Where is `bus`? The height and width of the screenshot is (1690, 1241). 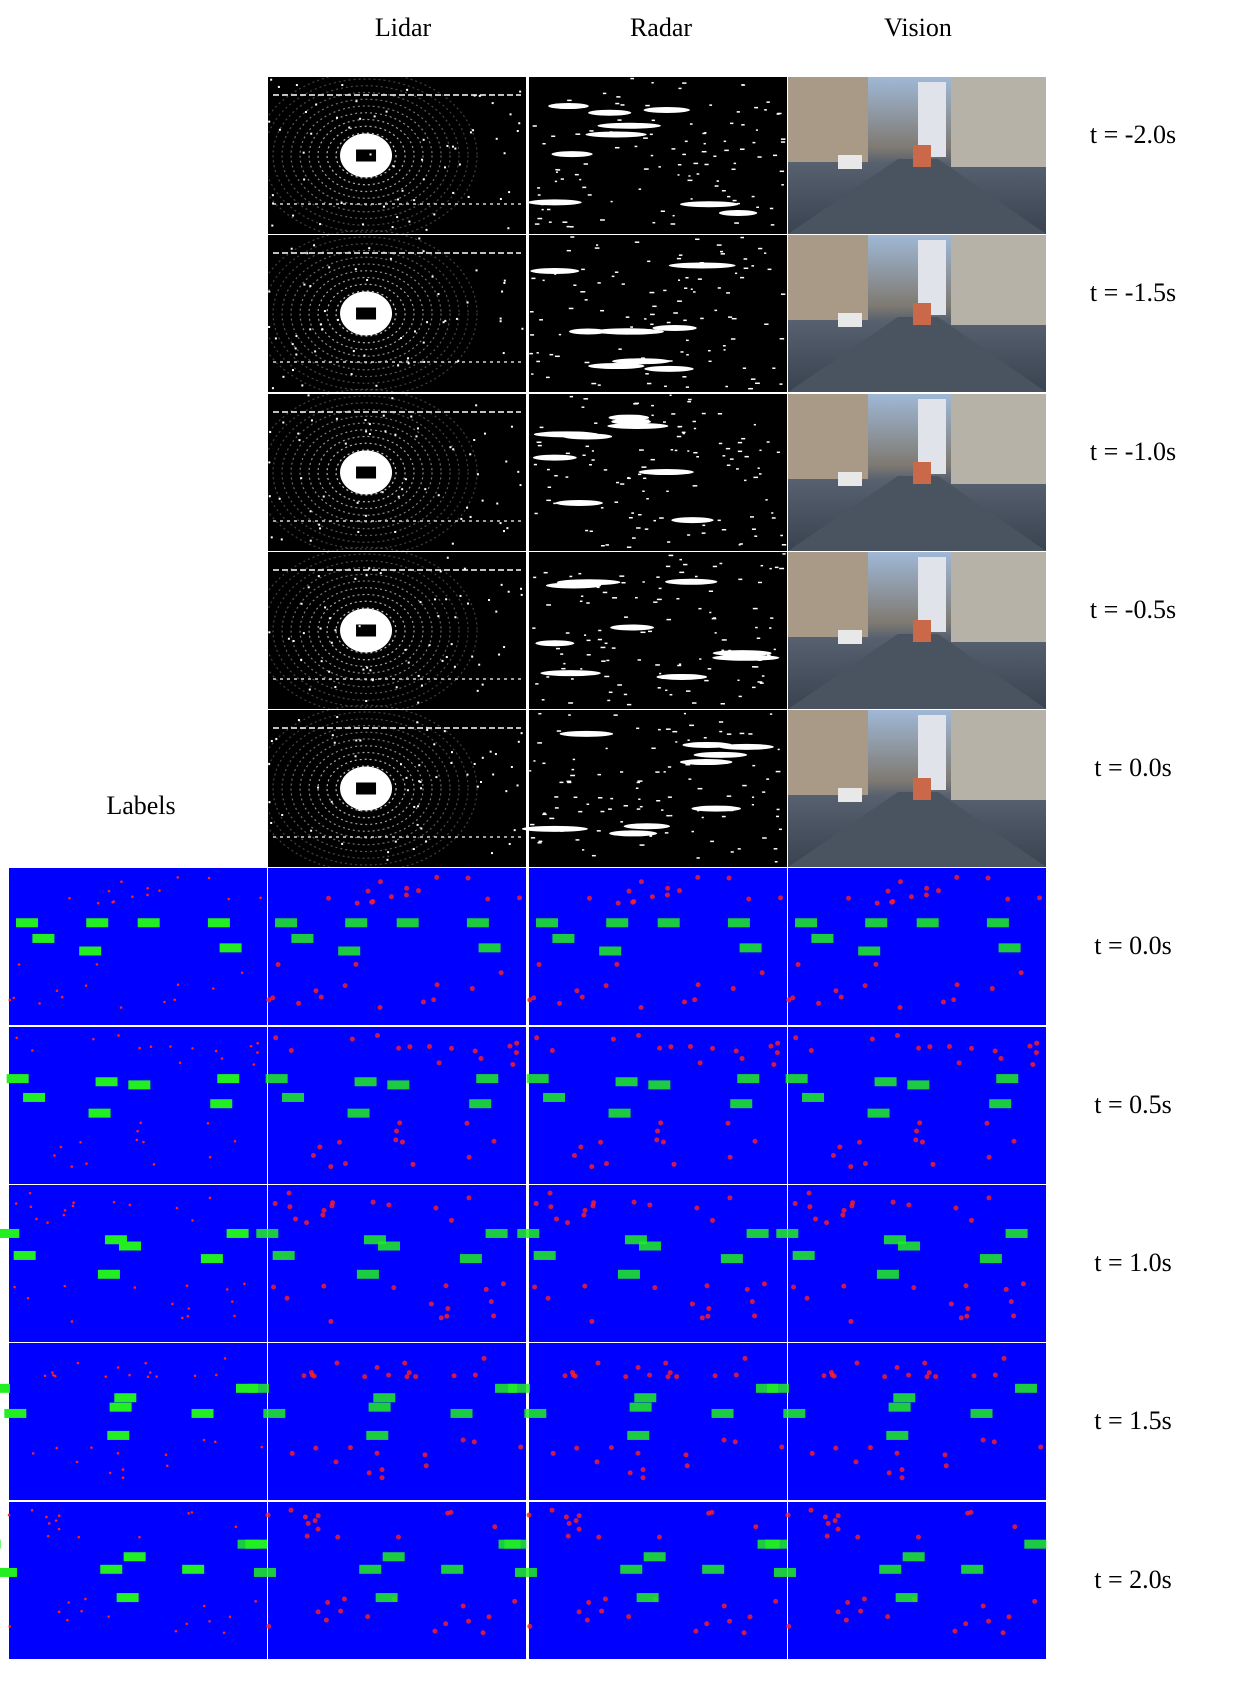
bus is located at coordinates (922, 631).